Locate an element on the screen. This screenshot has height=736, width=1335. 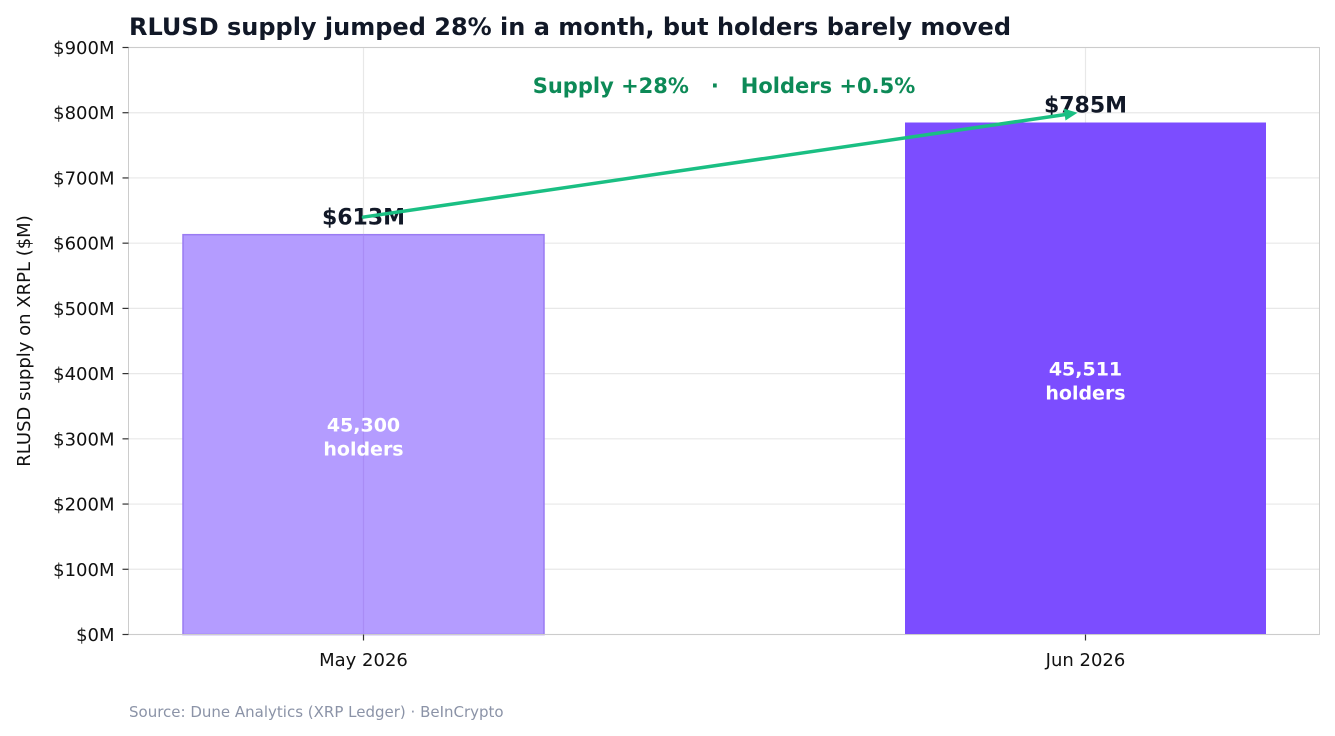
y-tick-label: $100M is located at coordinates (83, 570).